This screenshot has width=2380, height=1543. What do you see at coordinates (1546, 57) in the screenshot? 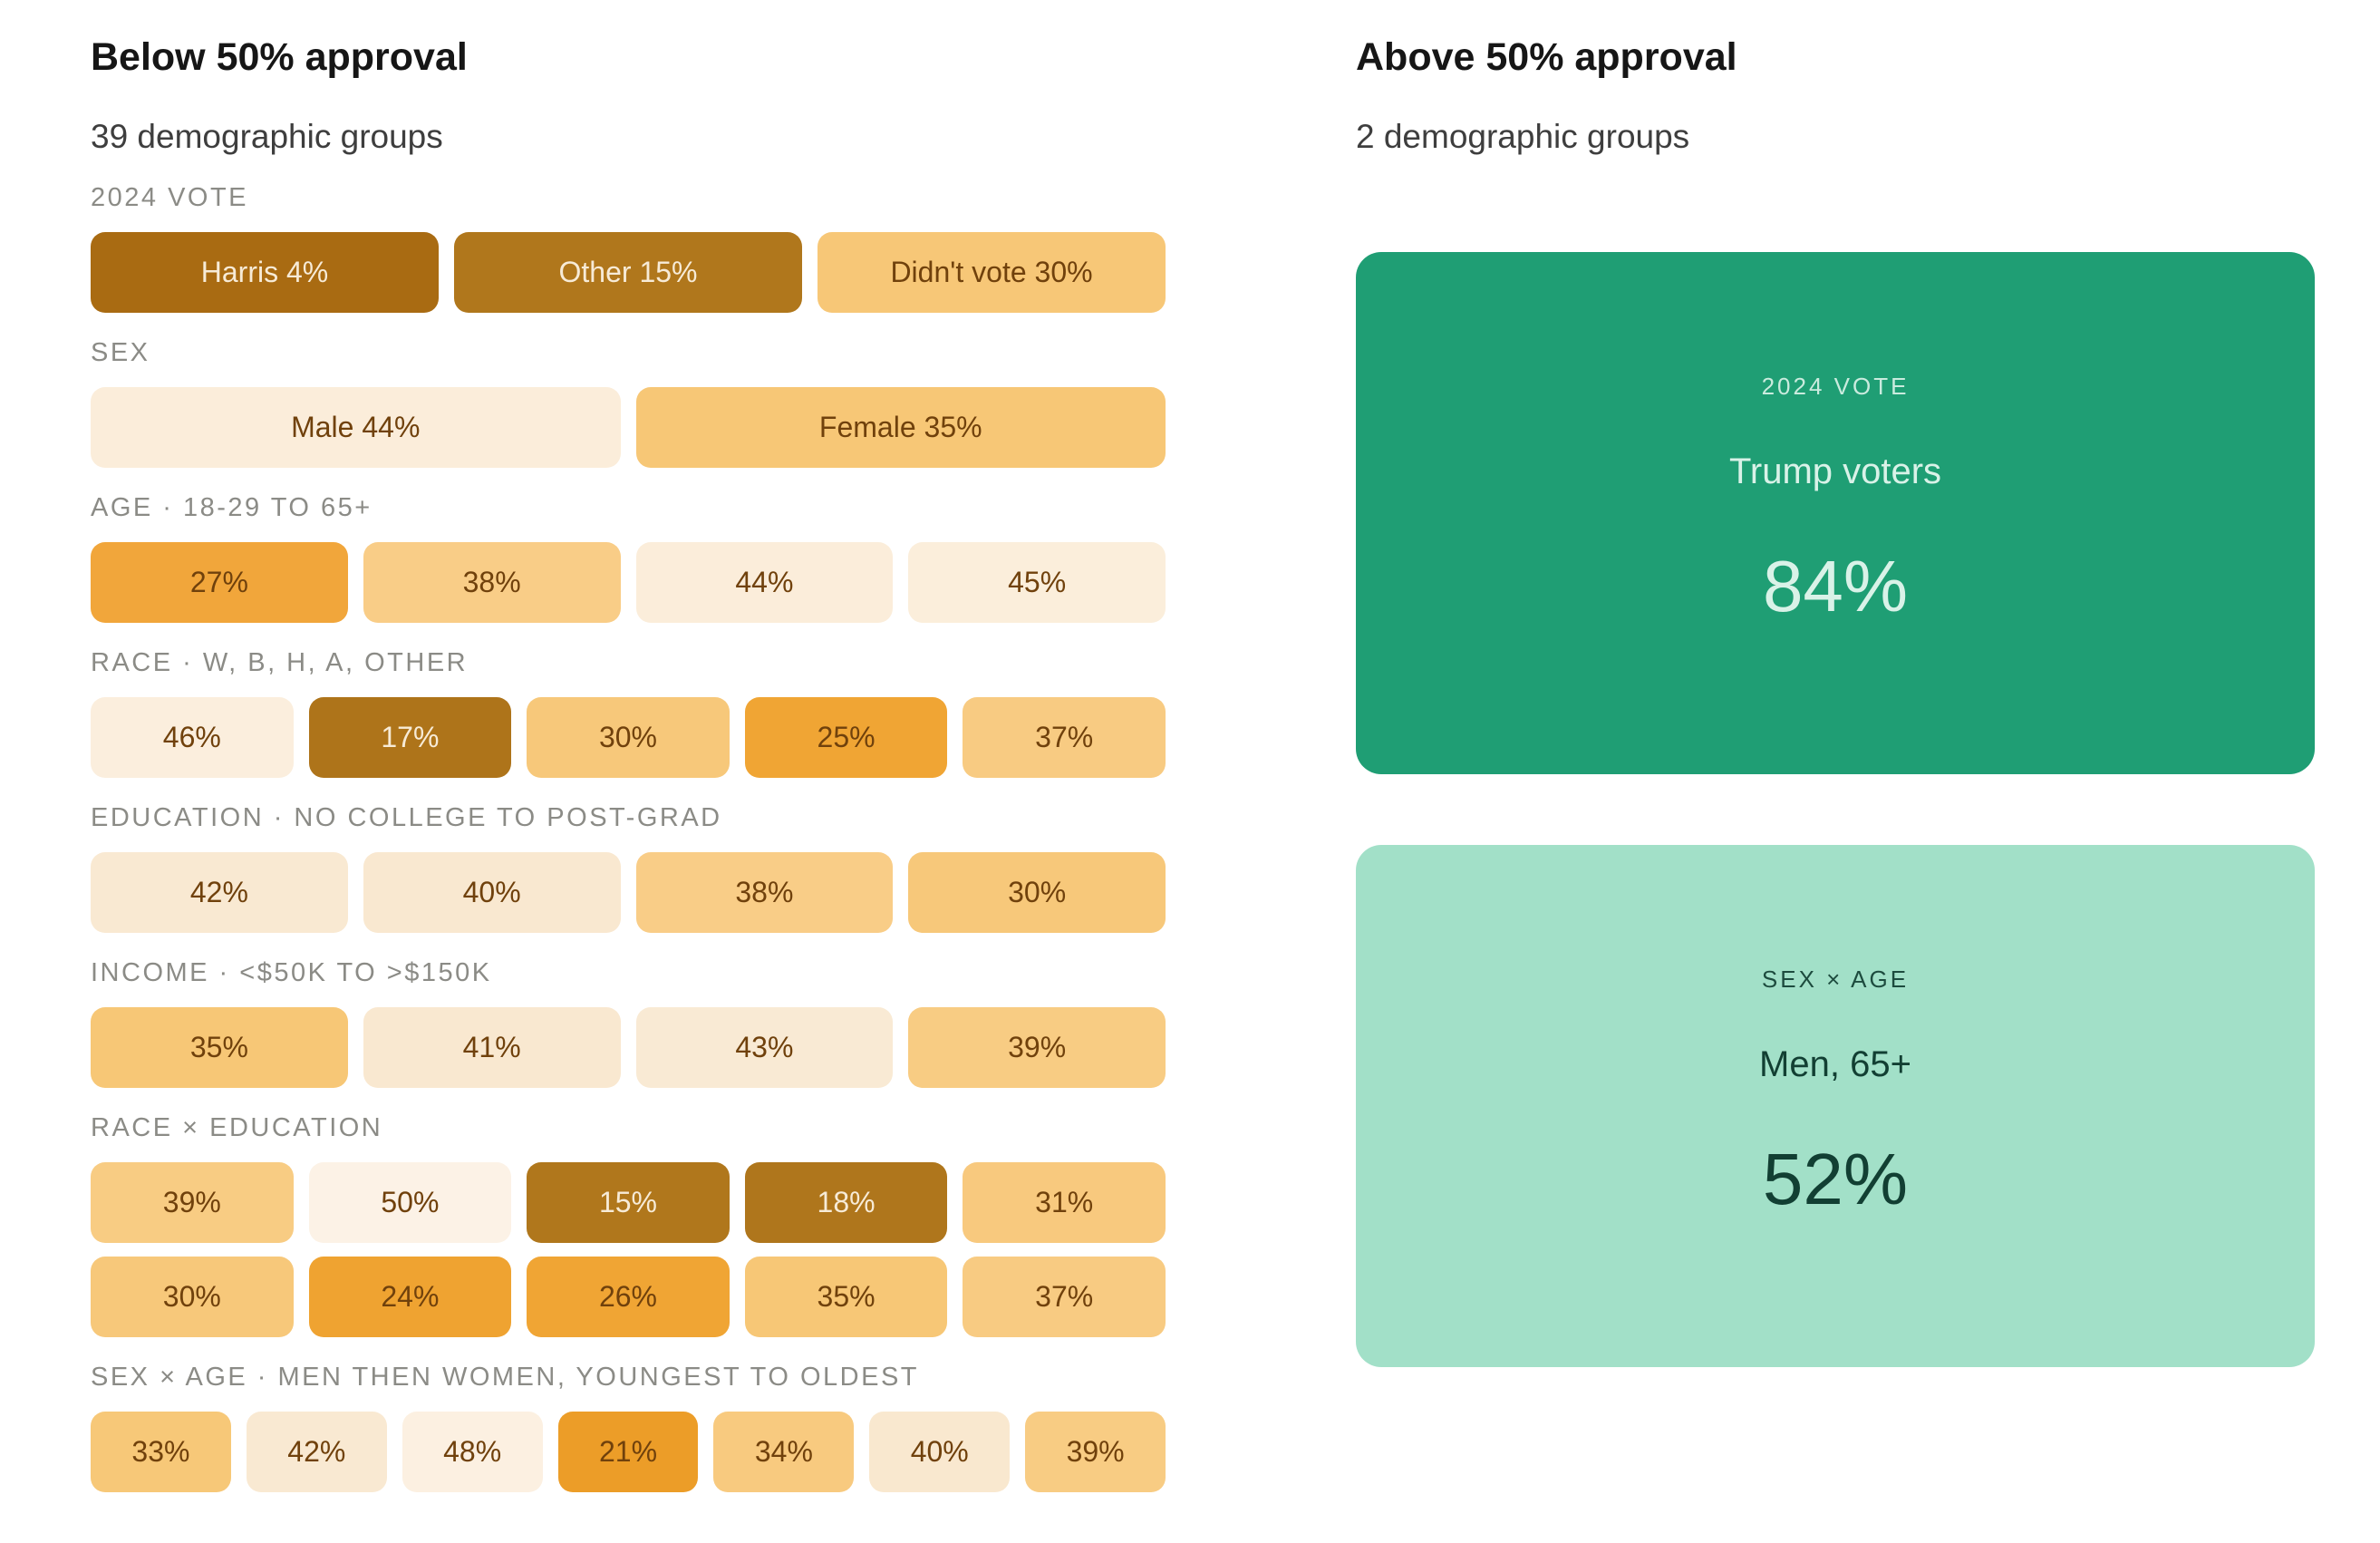
I see `above-50-title: Above 50% approval` at bounding box center [1546, 57].